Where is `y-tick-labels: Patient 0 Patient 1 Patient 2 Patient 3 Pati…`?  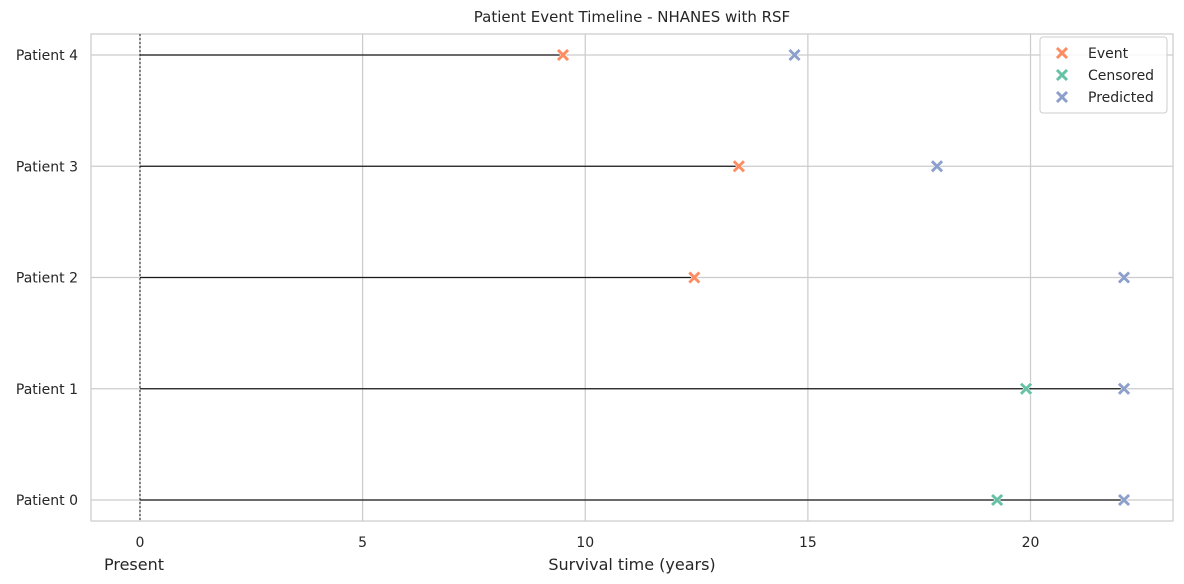 y-tick-labels: Patient 0 Patient 1 Patient 2 Patient 3 Pati… is located at coordinates (47, 278).